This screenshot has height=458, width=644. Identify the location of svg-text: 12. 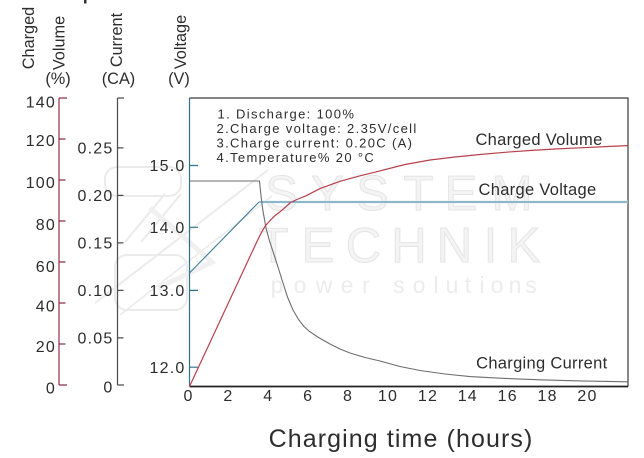
(428, 396).